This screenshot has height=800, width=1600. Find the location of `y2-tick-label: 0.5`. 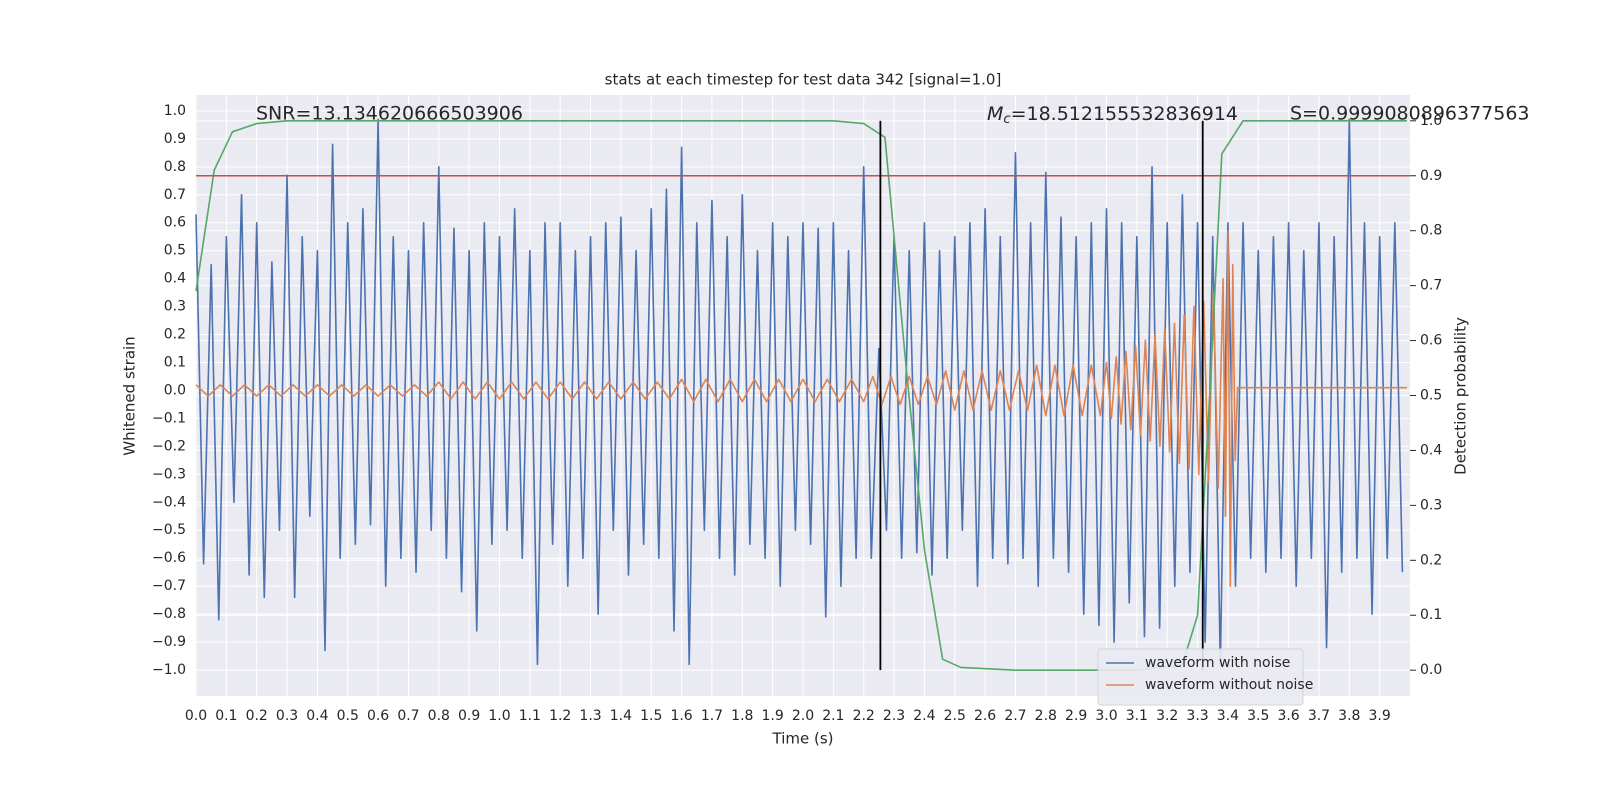

y2-tick-label: 0.5 is located at coordinates (1431, 396).